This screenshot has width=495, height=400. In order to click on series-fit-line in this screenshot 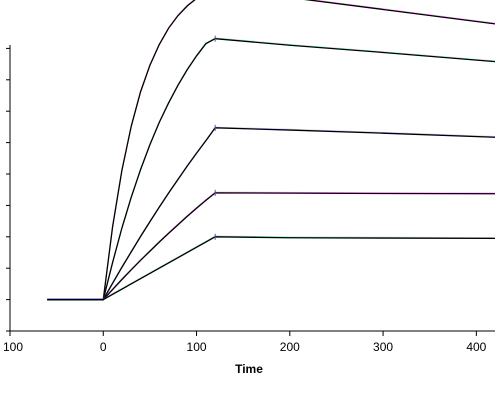, I will do `click(271, 268)`.